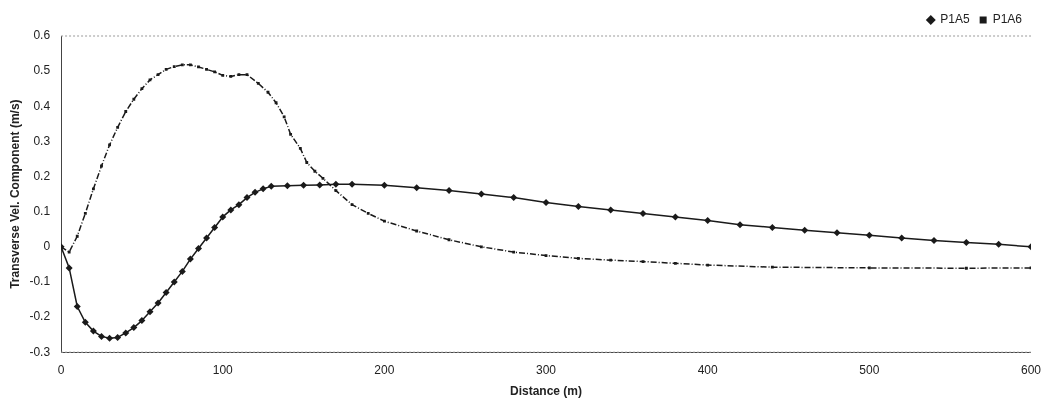 The height and width of the screenshot is (405, 1044). Describe the element at coordinates (223, 369) in the screenshot. I see `x-tick-label: 100` at that location.